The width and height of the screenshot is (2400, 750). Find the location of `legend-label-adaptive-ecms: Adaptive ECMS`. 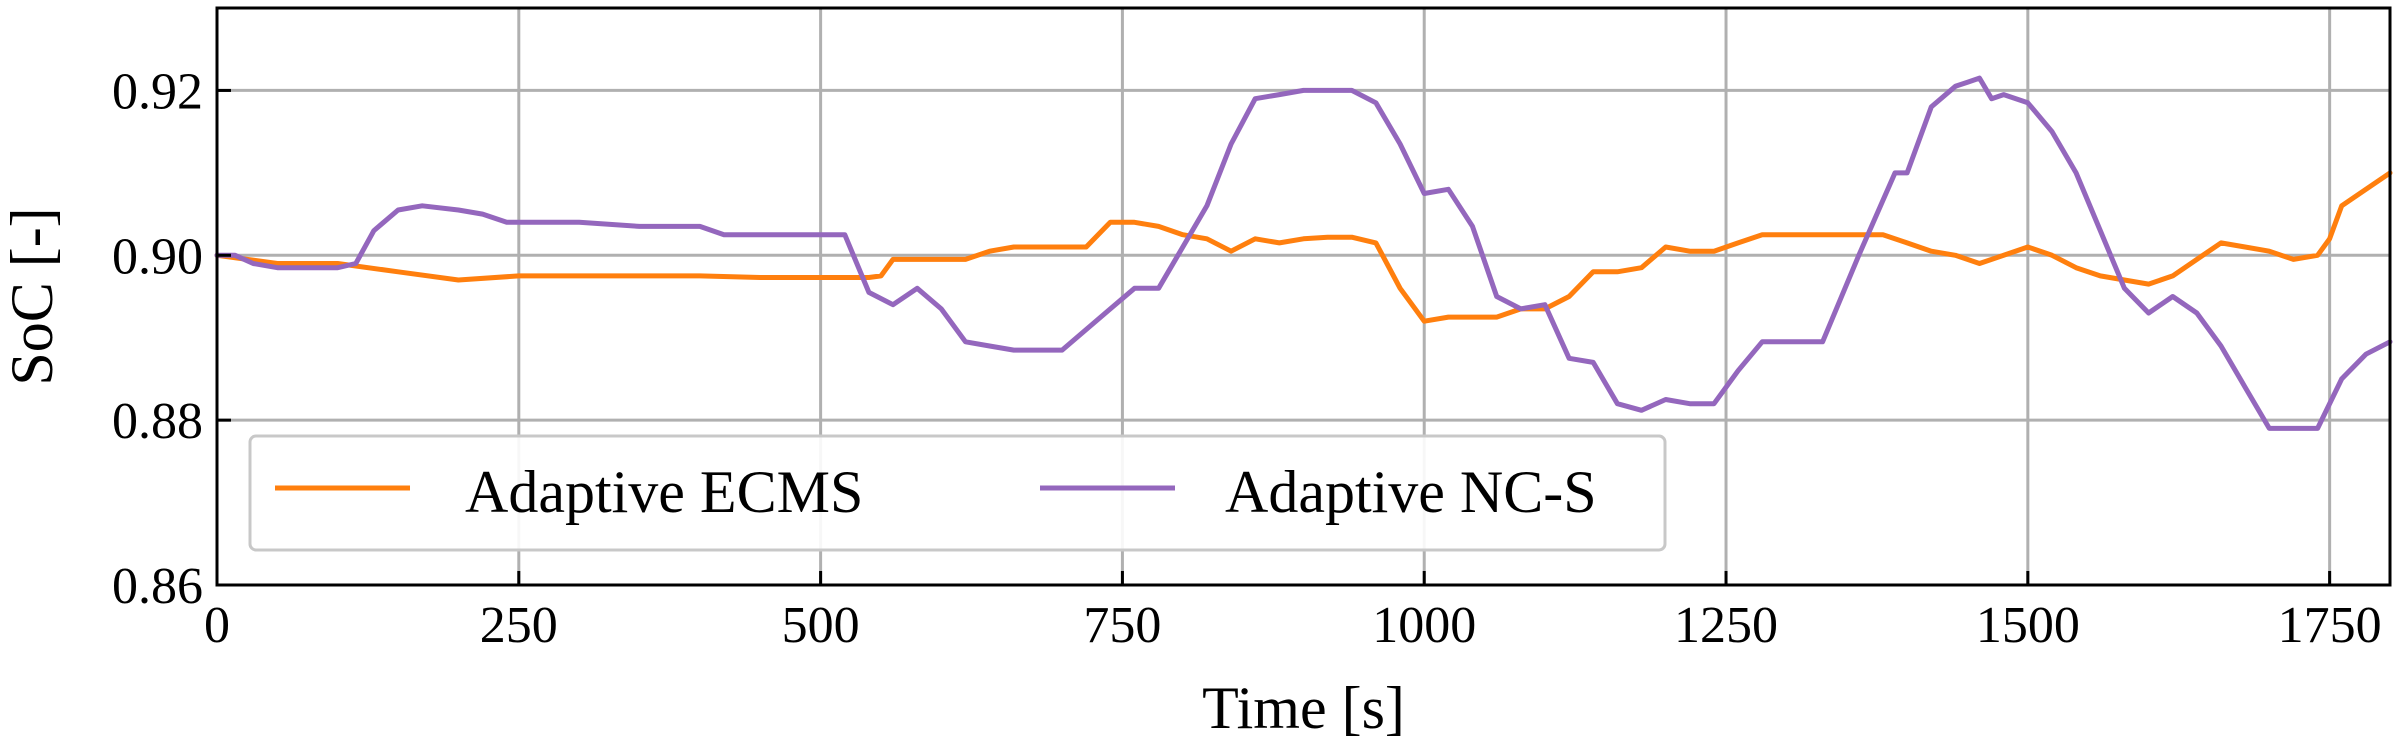

legend-label-adaptive-ecms: Adaptive ECMS is located at coordinates (664, 492).